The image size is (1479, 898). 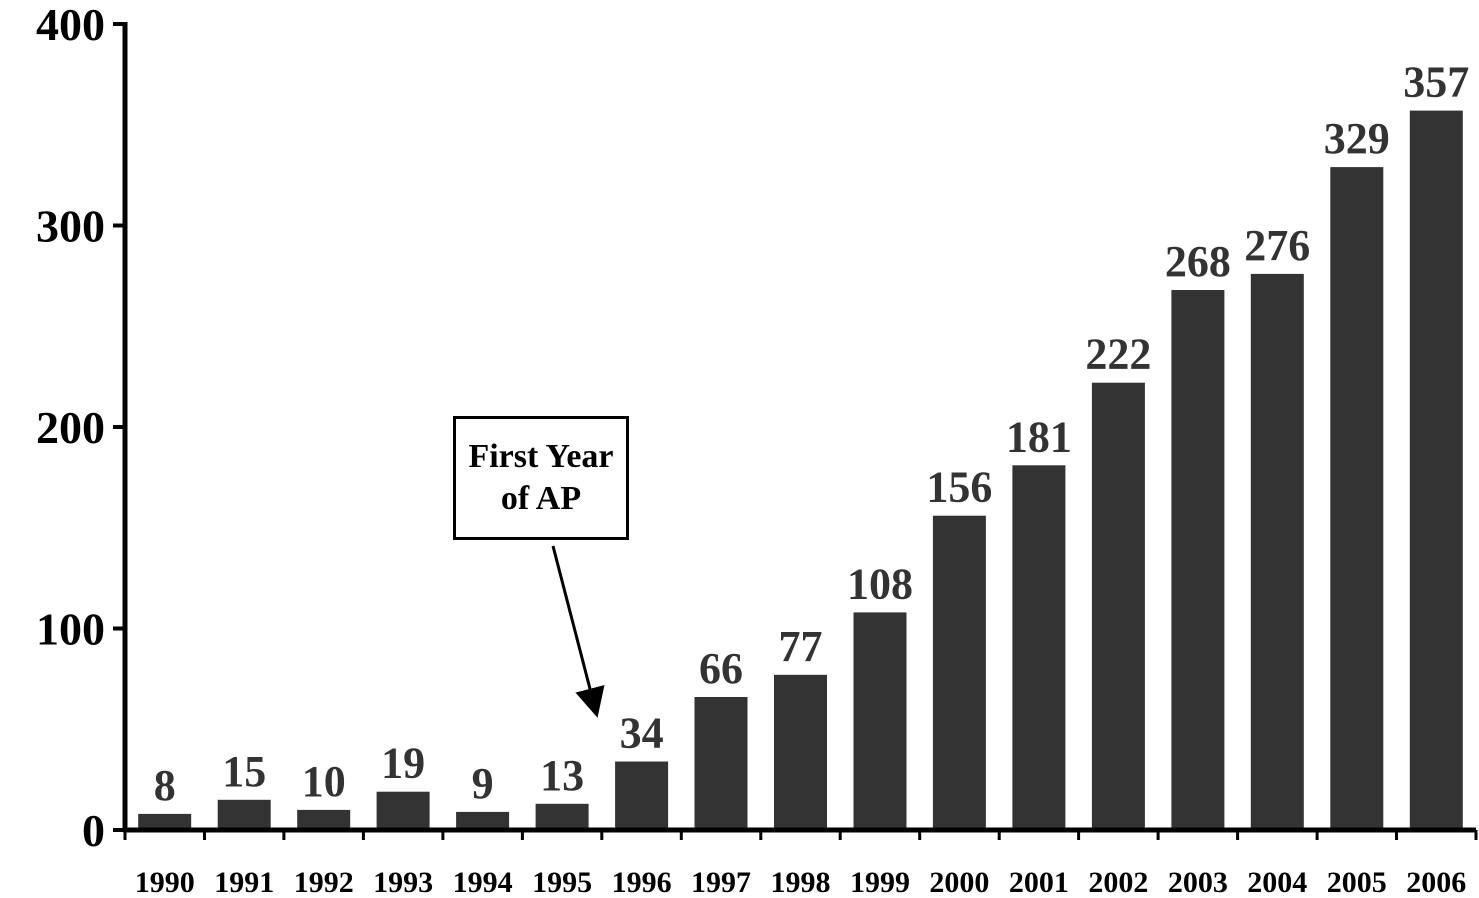 What do you see at coordinates (93, 830) in the screenshot?
I see `y-tick-label-0: 0` at bounding box center [93, 830].